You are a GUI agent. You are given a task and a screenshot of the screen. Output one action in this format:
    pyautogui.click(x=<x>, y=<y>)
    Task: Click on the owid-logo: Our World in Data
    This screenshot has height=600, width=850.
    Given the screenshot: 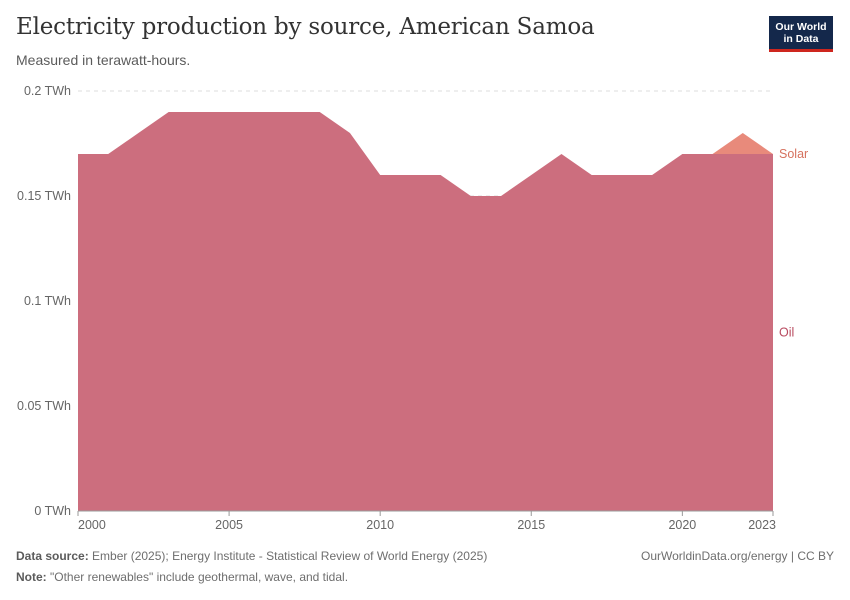 What is the action you would take?
    pyautogui.click(x=801, y=34)
    